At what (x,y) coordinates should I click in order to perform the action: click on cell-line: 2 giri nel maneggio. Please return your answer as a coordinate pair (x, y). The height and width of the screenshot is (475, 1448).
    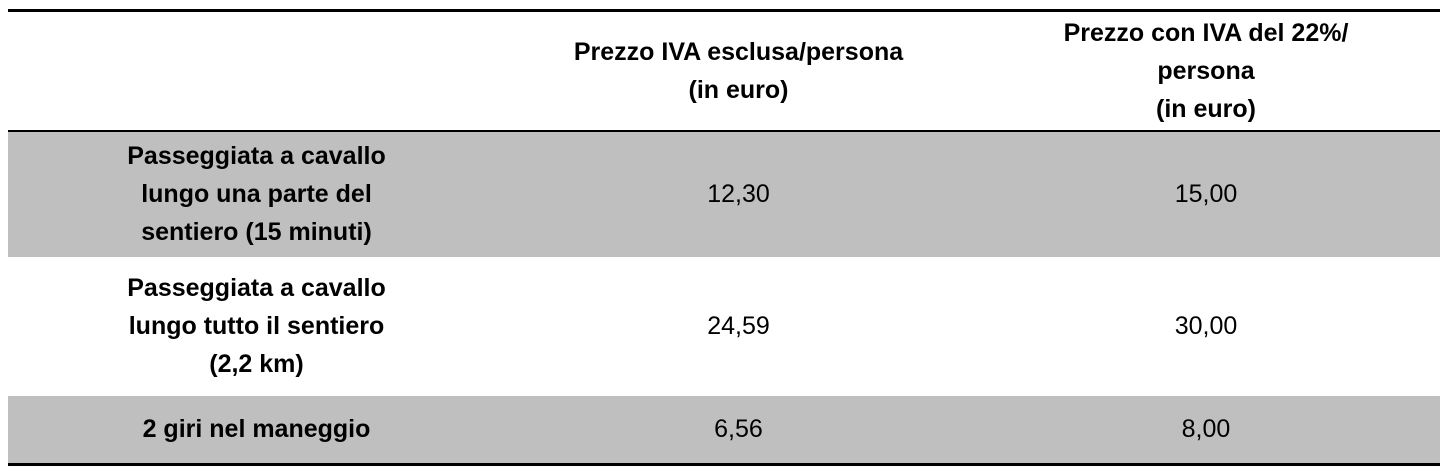
    Looking at the image, I should click on (256, 429).